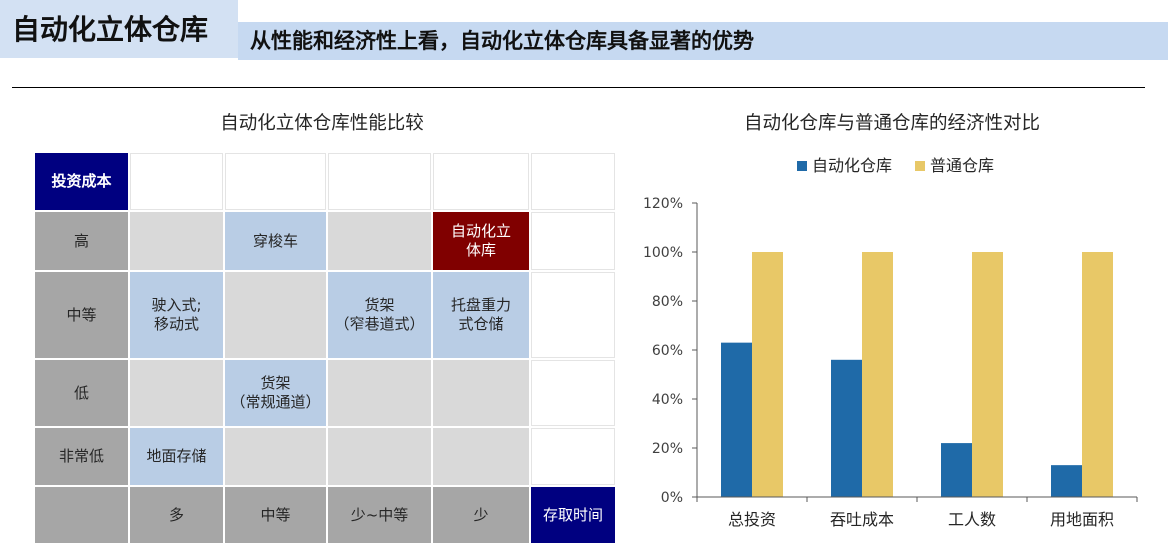 This screenshot has width=1168, height=558. What do you see at coordinates (667, 351) in the screenshot?
I see `y-tick-label: 60%` at bounding box center [667, 351].